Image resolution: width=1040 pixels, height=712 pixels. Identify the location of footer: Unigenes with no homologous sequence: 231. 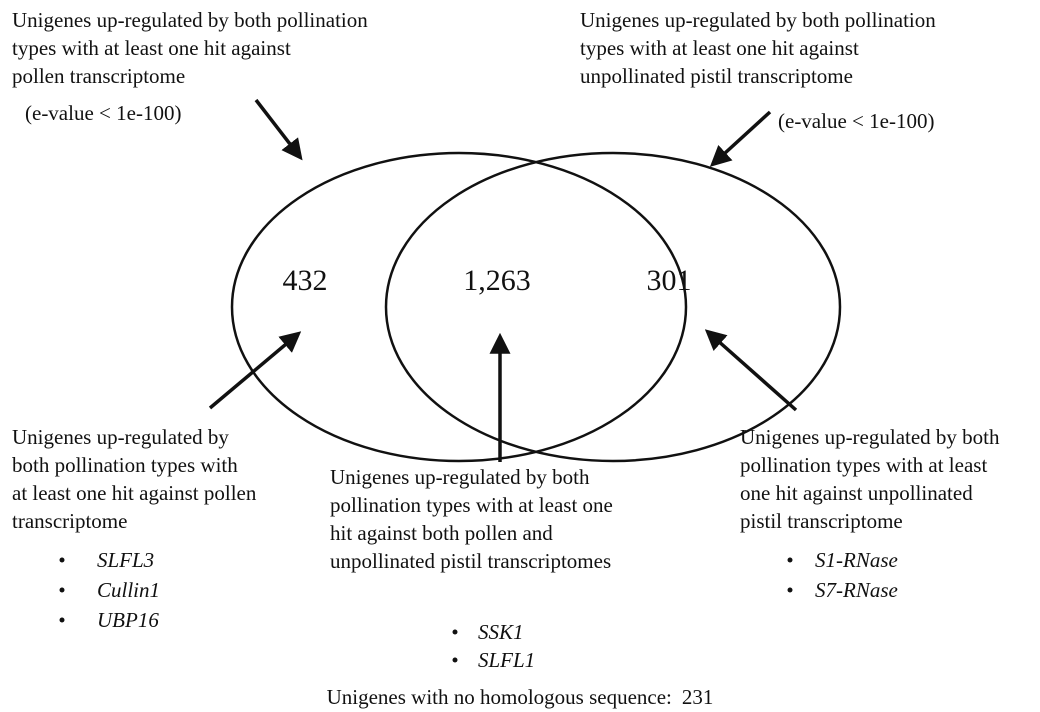
(520, 697).